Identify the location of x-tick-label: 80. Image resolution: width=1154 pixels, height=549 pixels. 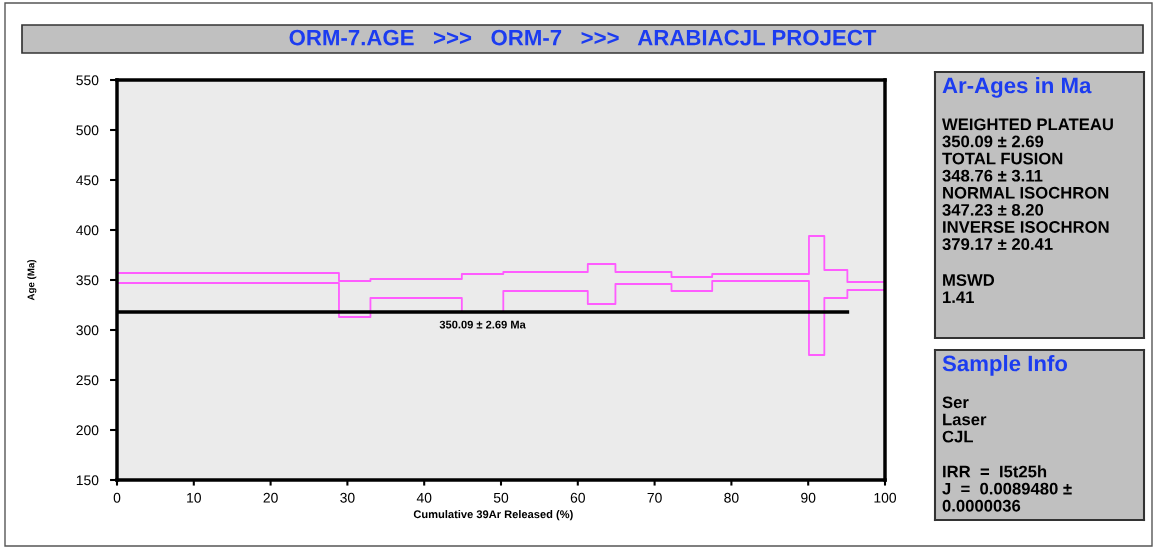
(731, 497).